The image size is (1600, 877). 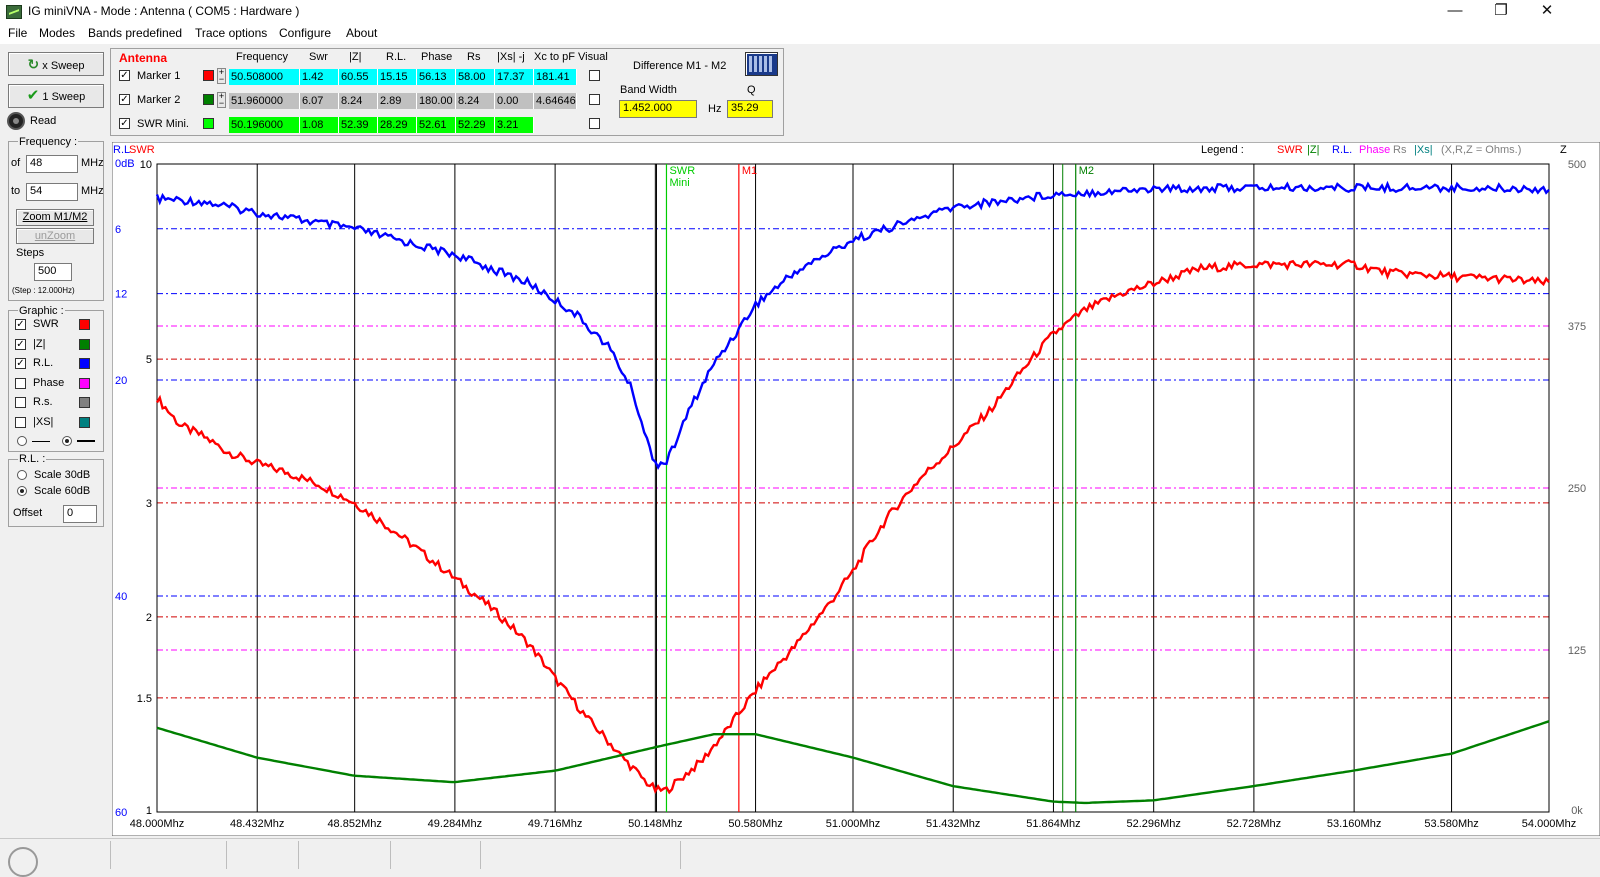 I want to click on of-unit: MHz, so click(x=92, y=163).